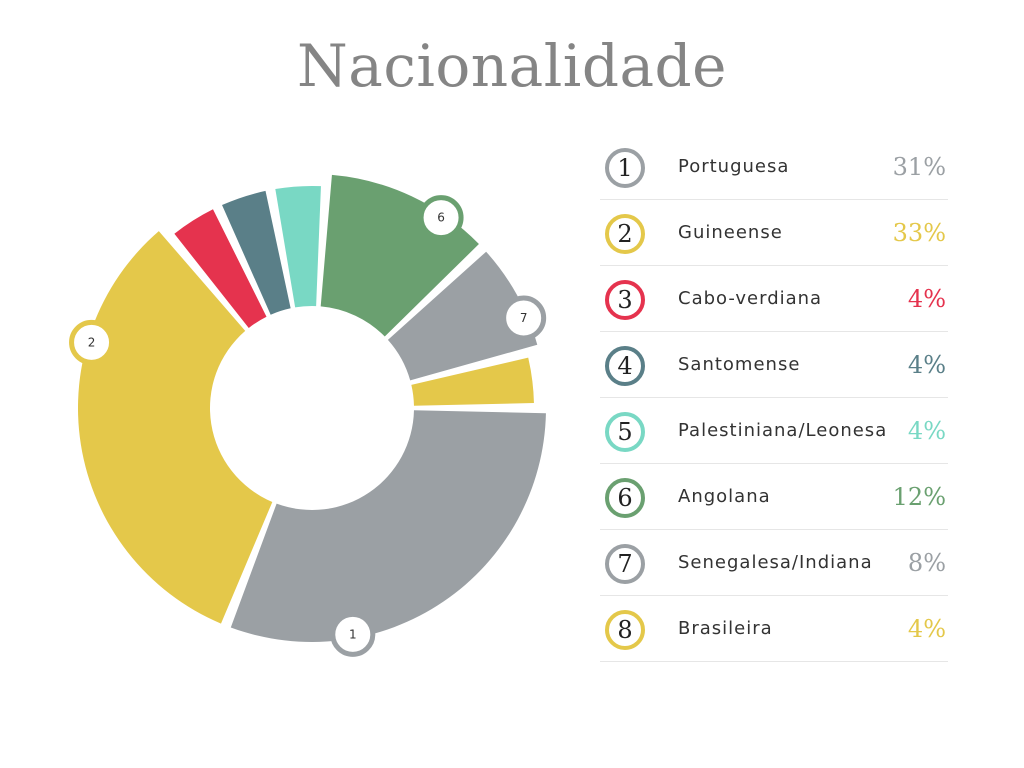  I want to click on legend-item: 4 Santomense 4%, so click(774, 365).